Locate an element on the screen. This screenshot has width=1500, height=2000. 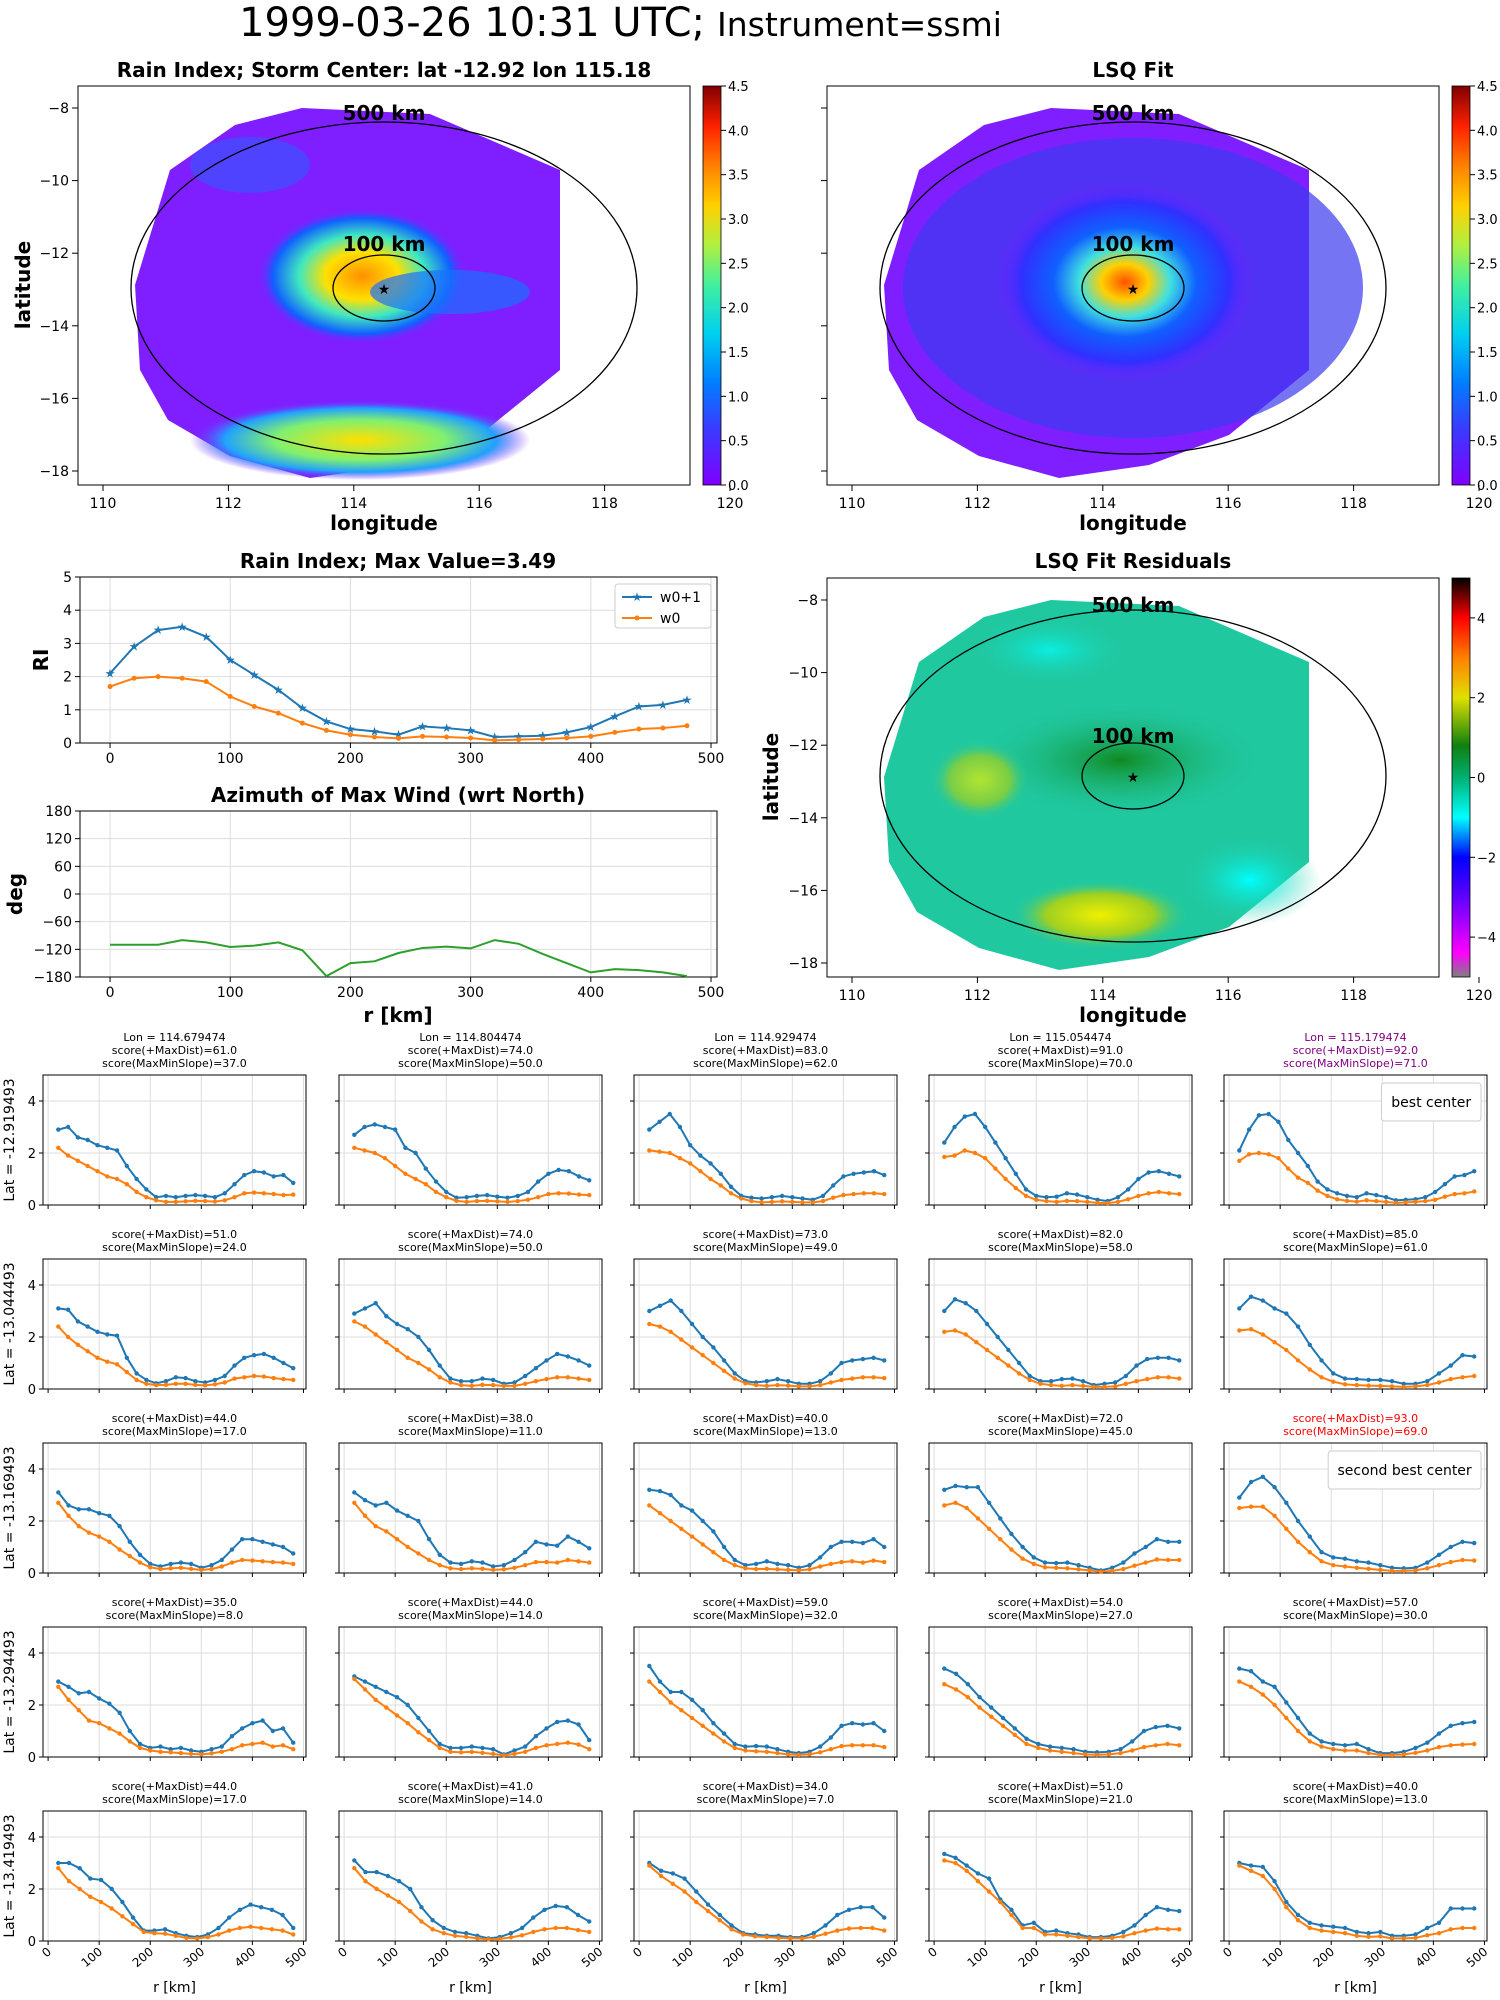
x-tick-label: 100 is located at coordinates (683, 1957).